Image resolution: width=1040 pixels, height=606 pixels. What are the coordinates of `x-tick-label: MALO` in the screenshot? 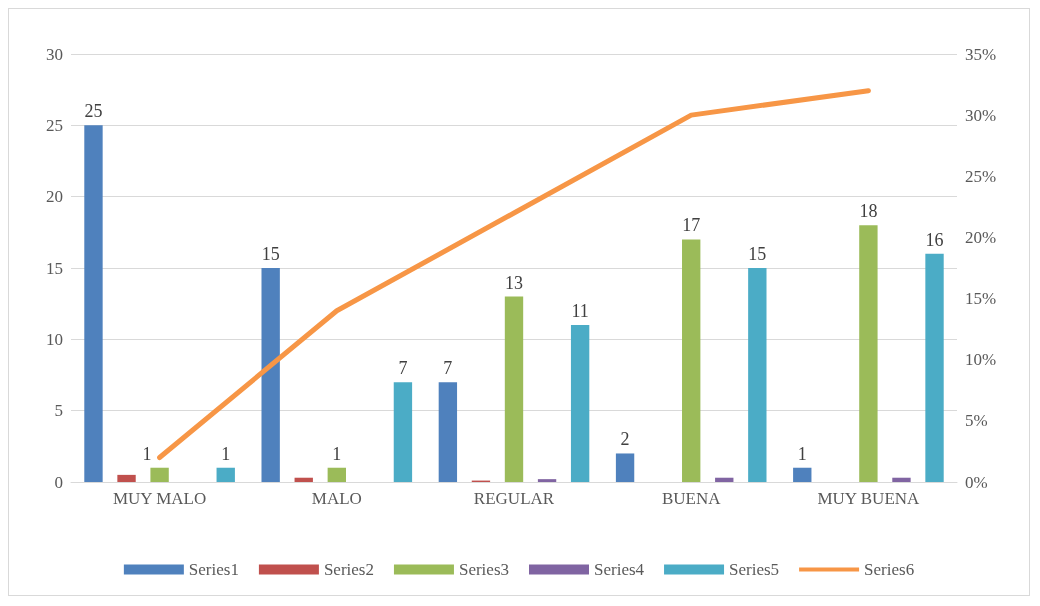 It's located at (336, 498).